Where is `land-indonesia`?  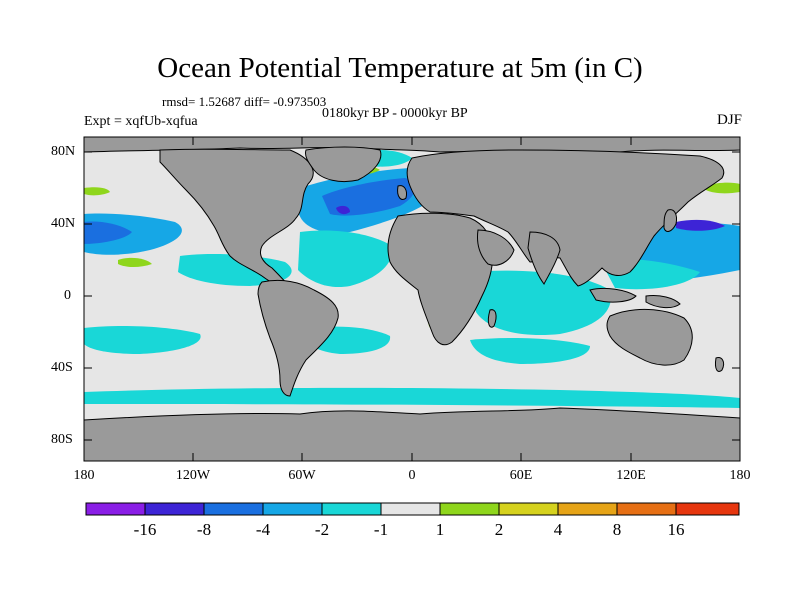 land-indonesia is located at coordinates (613, 295).